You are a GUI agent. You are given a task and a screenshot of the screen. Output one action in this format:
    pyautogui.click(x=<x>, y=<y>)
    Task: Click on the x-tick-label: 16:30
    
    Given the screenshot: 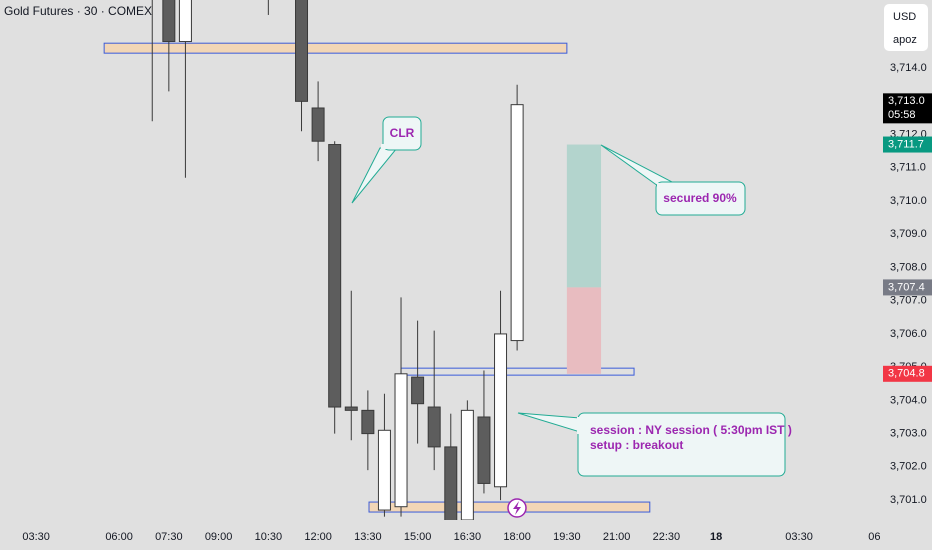 What is the action you would take?
    pyautogui.click(x=468, y=537)
    